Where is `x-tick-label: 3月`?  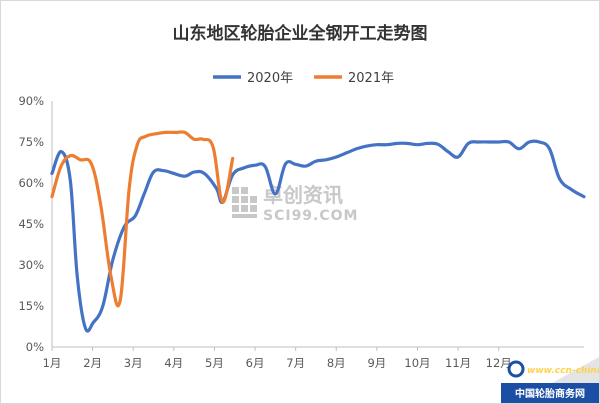 x-tick-label: 3月 is located at coordinates (133, 363).